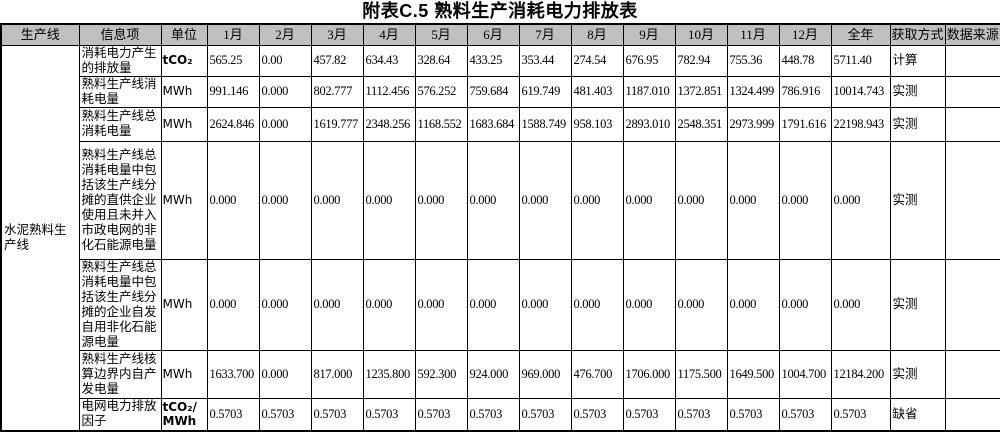 This screenshot has width=1000, height=432. Describe the element at coordinates (40, 238) in the screenshot. I see `production-line-cell: 水泥熟料生产线` at that location.